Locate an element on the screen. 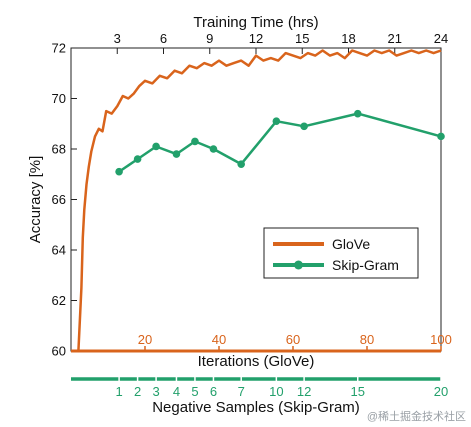 The width and height of the screenshot is (471, 427). iterations-axis-ticks: 20 40 60 80 100 is located at coordinates (261, 342).